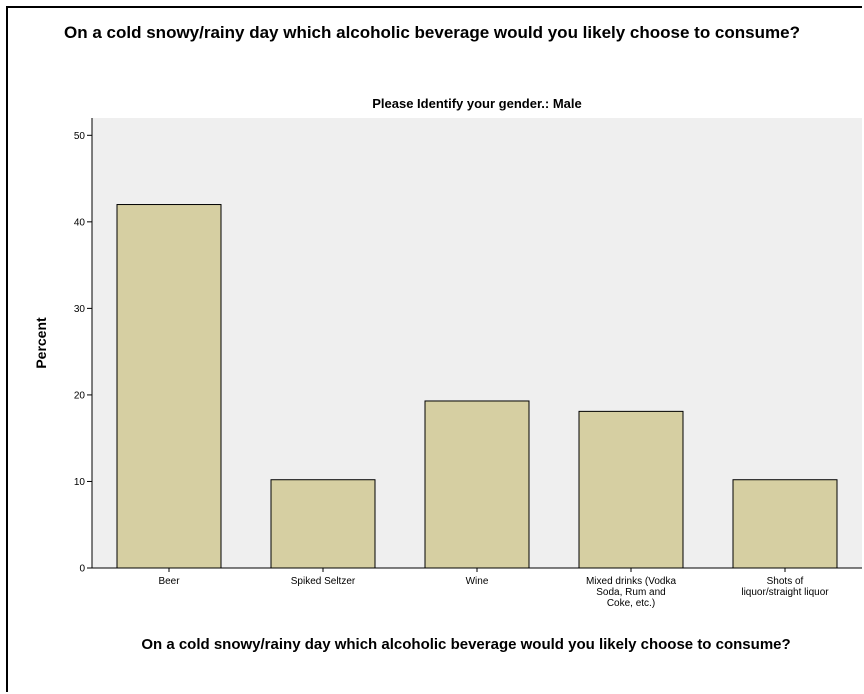 The height and width of the screenshot is (694, 864). What do you see at coordinates (785, 587) in the screenshot?
I see `x-tick-label: Shots of liquor/straight liquor` at bounding box center [785, 587].